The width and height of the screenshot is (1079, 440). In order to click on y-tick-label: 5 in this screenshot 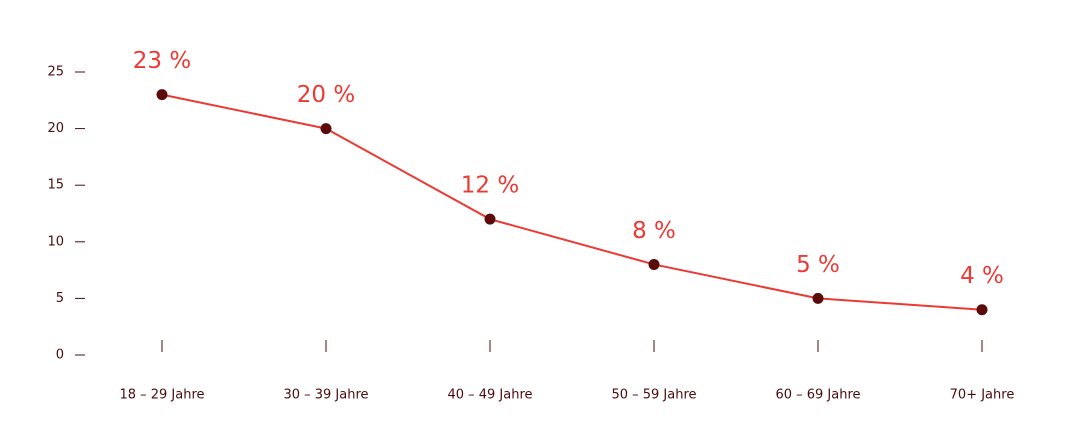, I will do `click(60, 298)`.